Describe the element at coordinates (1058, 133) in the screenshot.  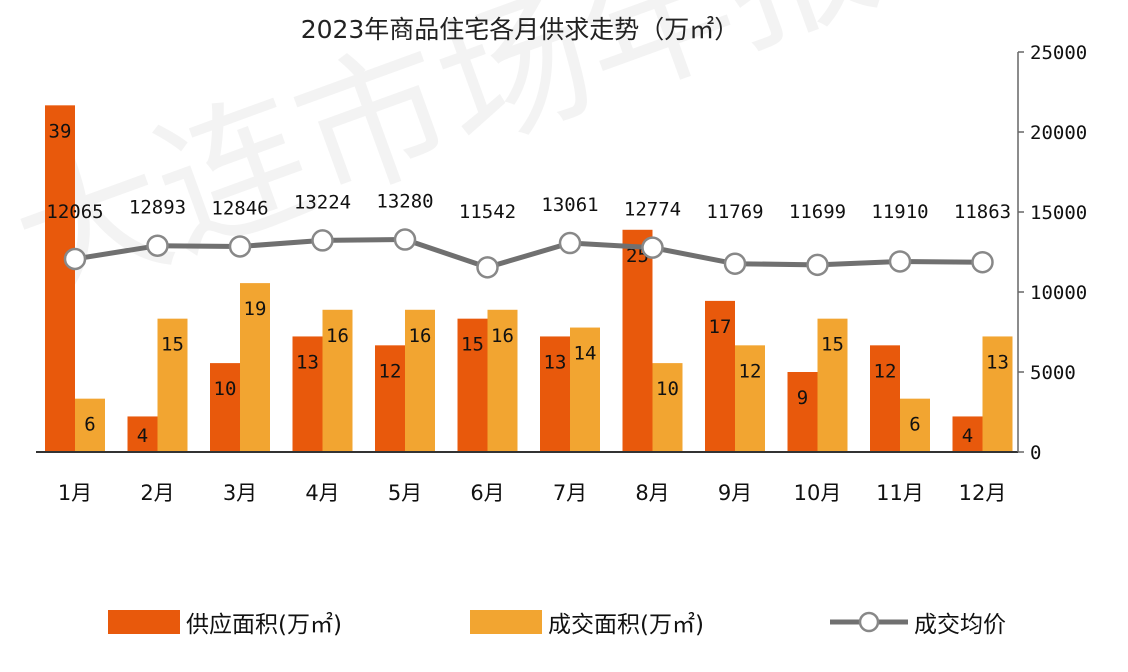
I see `right-axis-tick-label: 20000` at that location.